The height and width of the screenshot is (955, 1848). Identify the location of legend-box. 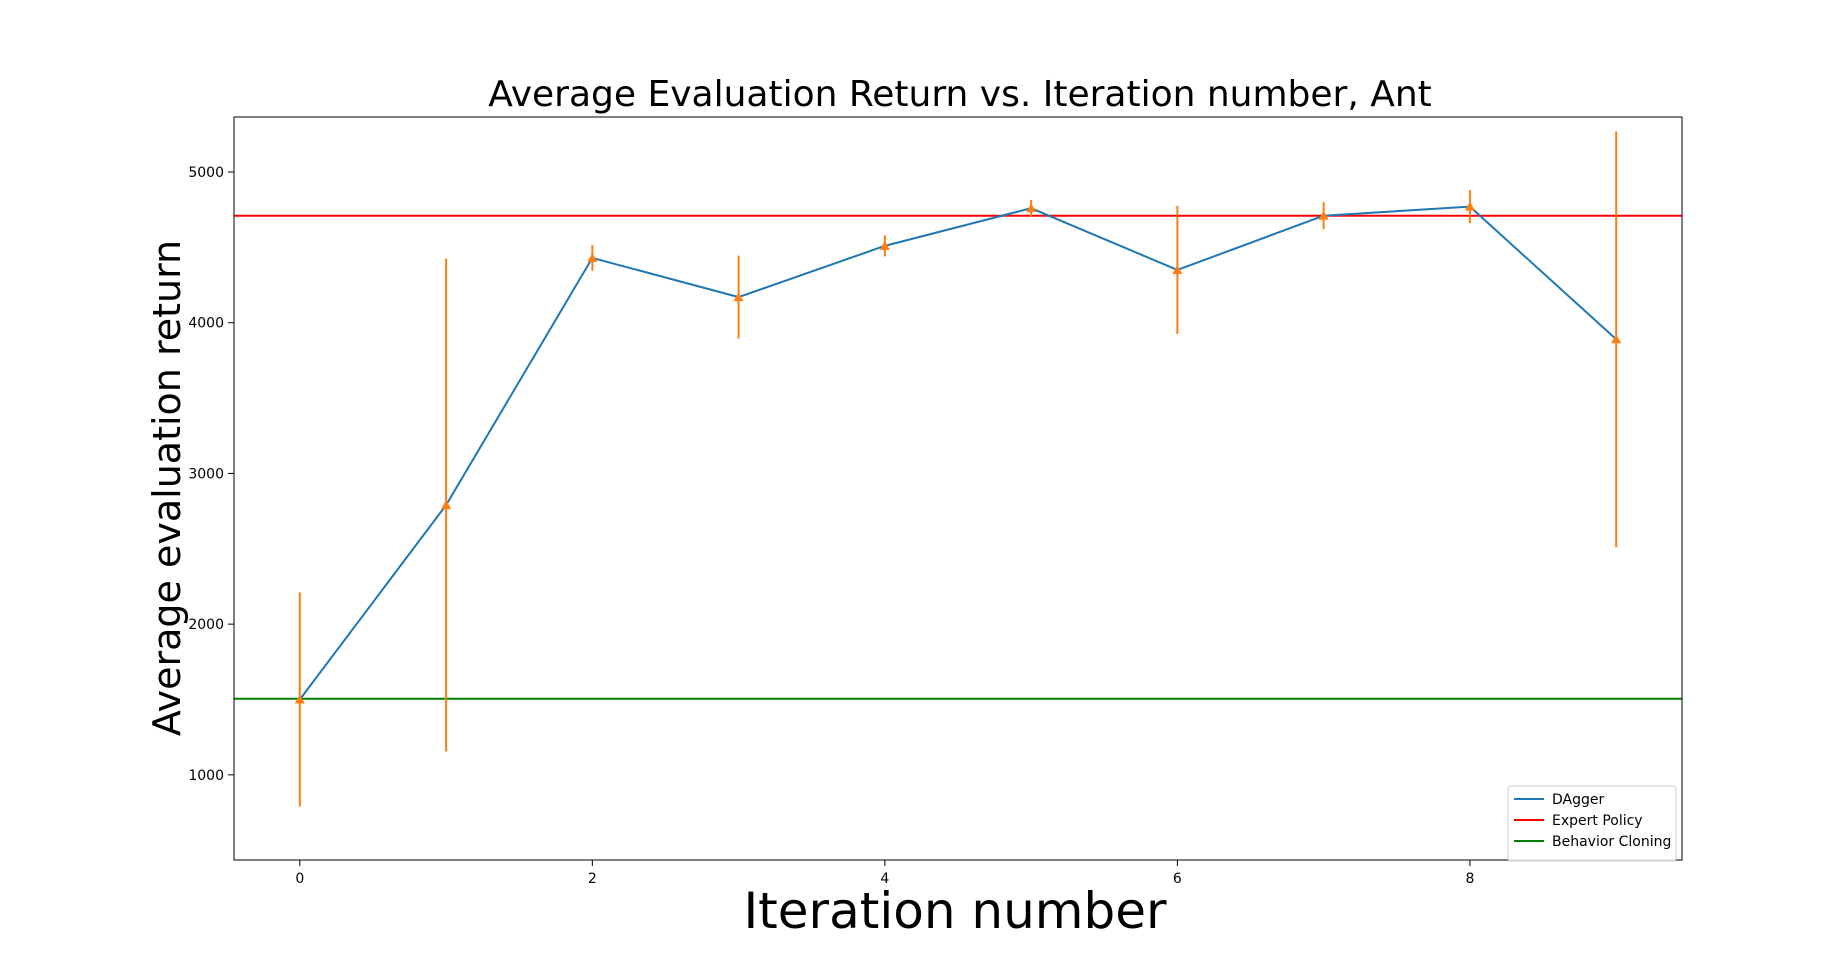
(1592, 823).